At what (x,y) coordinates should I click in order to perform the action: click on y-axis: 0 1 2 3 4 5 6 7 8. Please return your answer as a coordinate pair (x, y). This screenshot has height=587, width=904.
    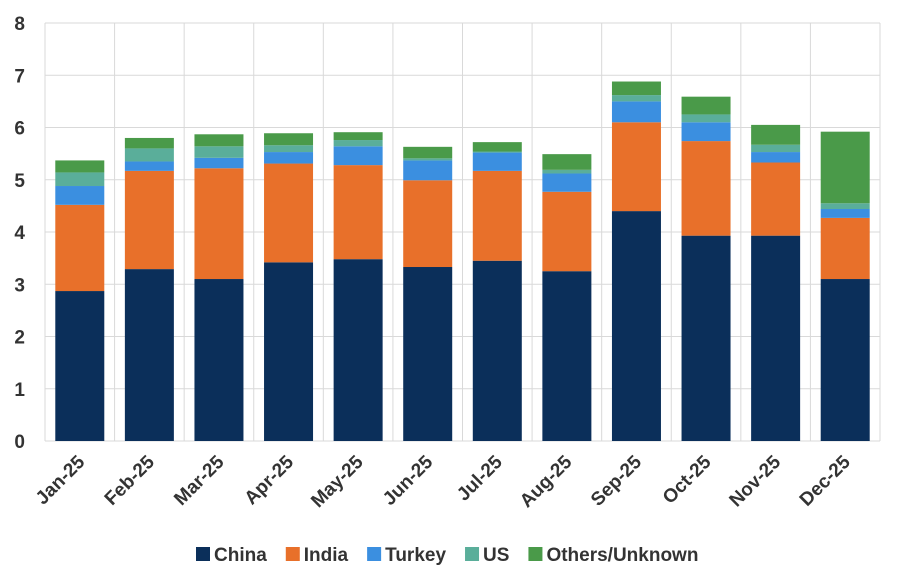
    Looking at the image, I should click on (19, 233).